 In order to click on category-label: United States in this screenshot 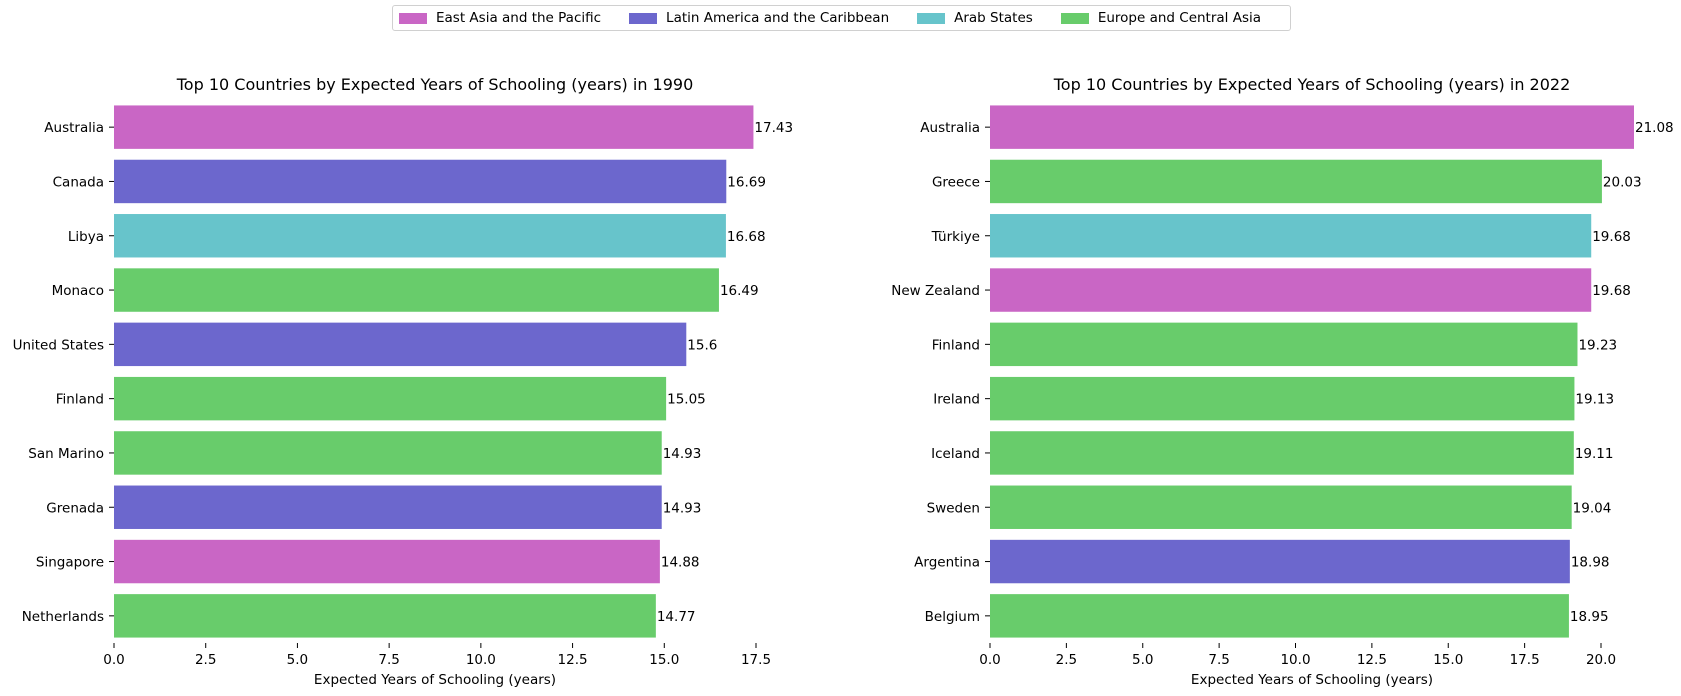, I will do `click(58, 345)`.